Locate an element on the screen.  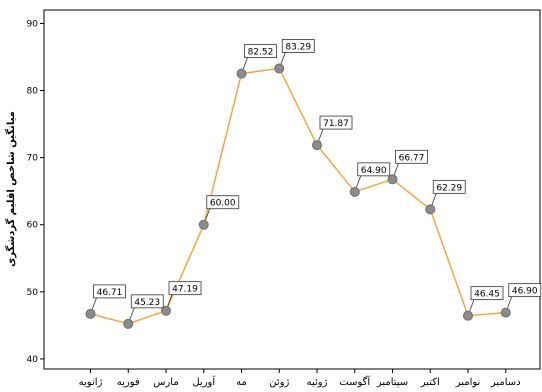
x-tick-label: فوریه is located at coordinates (128, 382).